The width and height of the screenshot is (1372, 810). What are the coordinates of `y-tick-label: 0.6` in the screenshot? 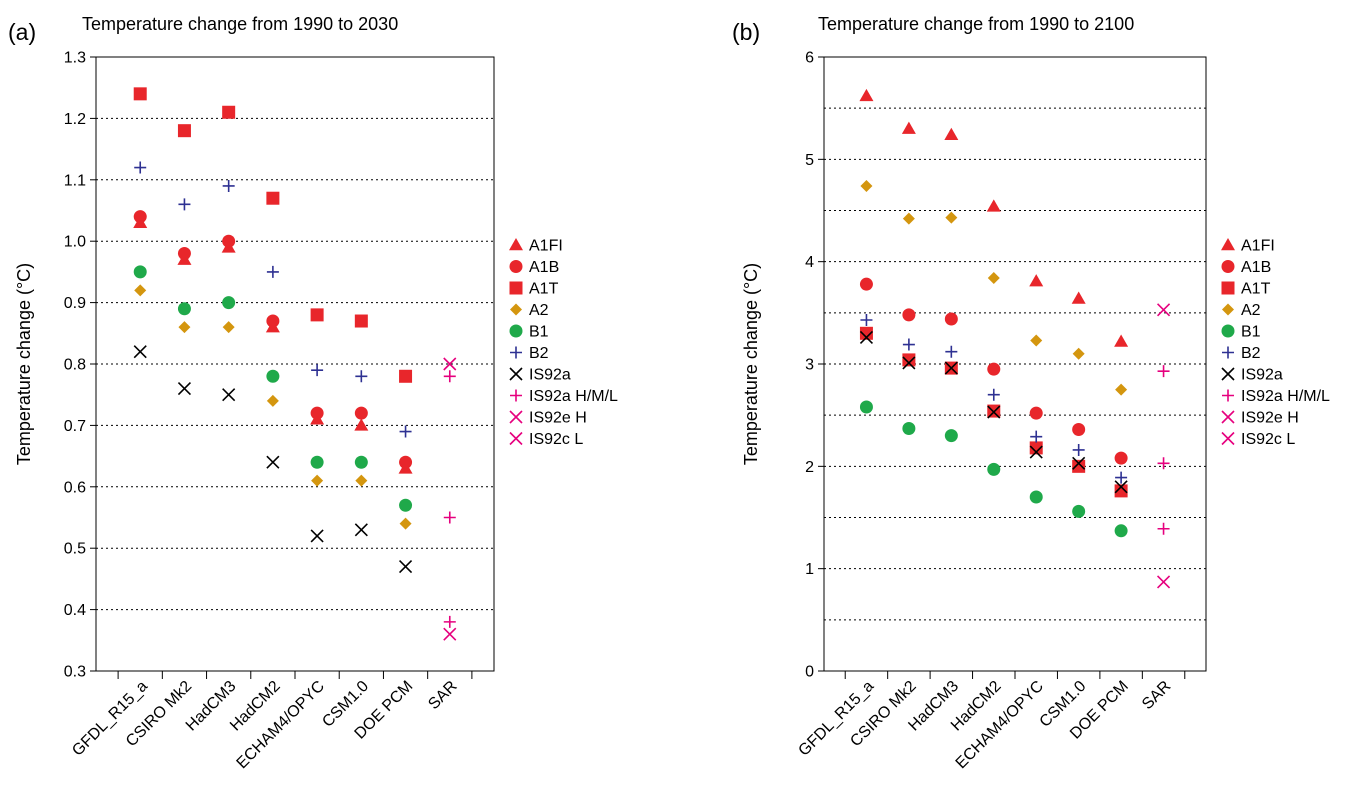 It's located at (75, 487).